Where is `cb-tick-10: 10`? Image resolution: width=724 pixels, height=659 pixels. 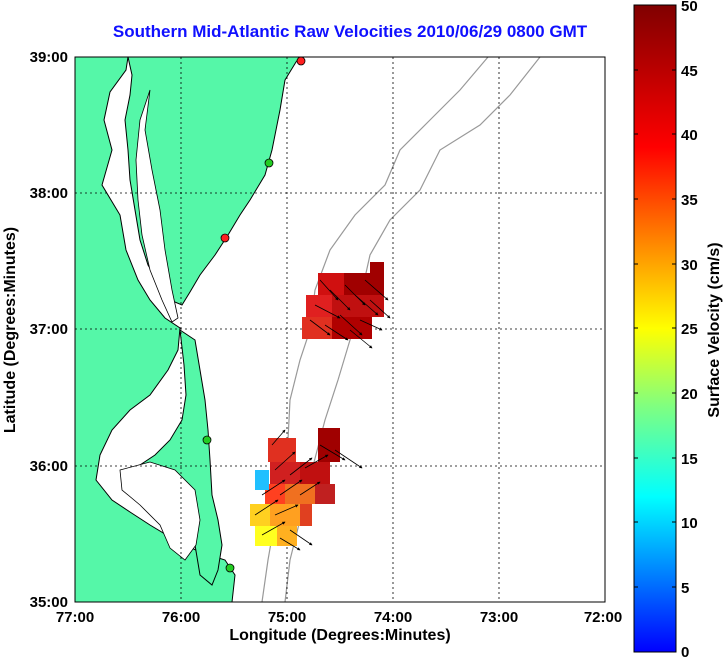 cb-tick-10: 10 is located at coordinates (689, 523).